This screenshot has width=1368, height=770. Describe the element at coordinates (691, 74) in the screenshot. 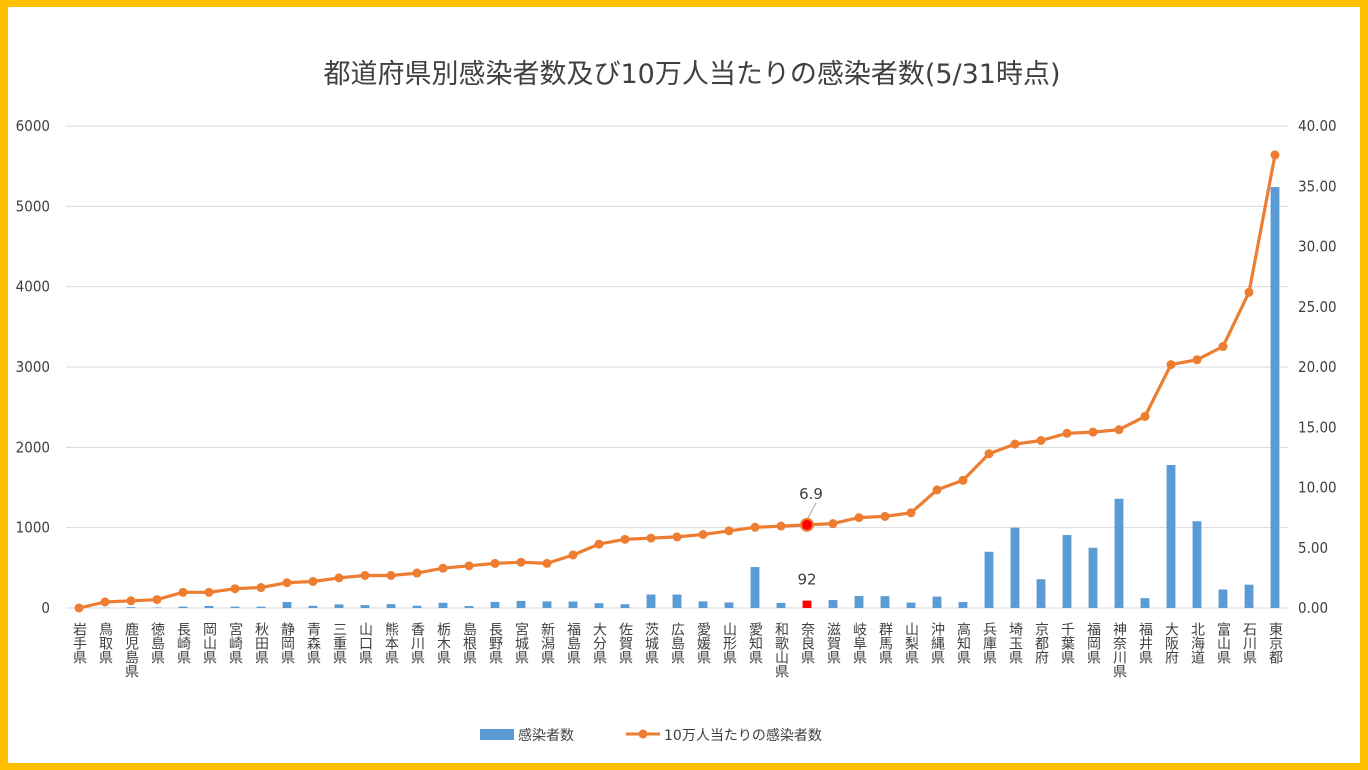

I see `chart-title: 都道府県別感染者数及び10万人当たりの感染者数(5/31時点)` at that location.